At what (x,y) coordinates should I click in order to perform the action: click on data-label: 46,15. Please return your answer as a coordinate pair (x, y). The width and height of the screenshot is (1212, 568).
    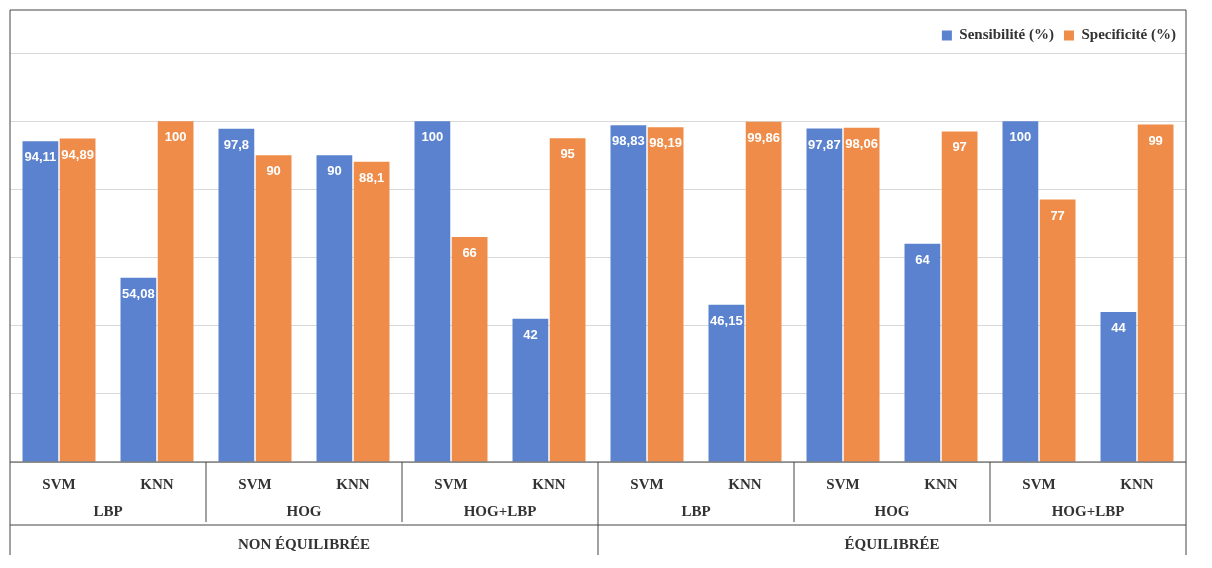
    Looking at the image, I should click on (726, 320).